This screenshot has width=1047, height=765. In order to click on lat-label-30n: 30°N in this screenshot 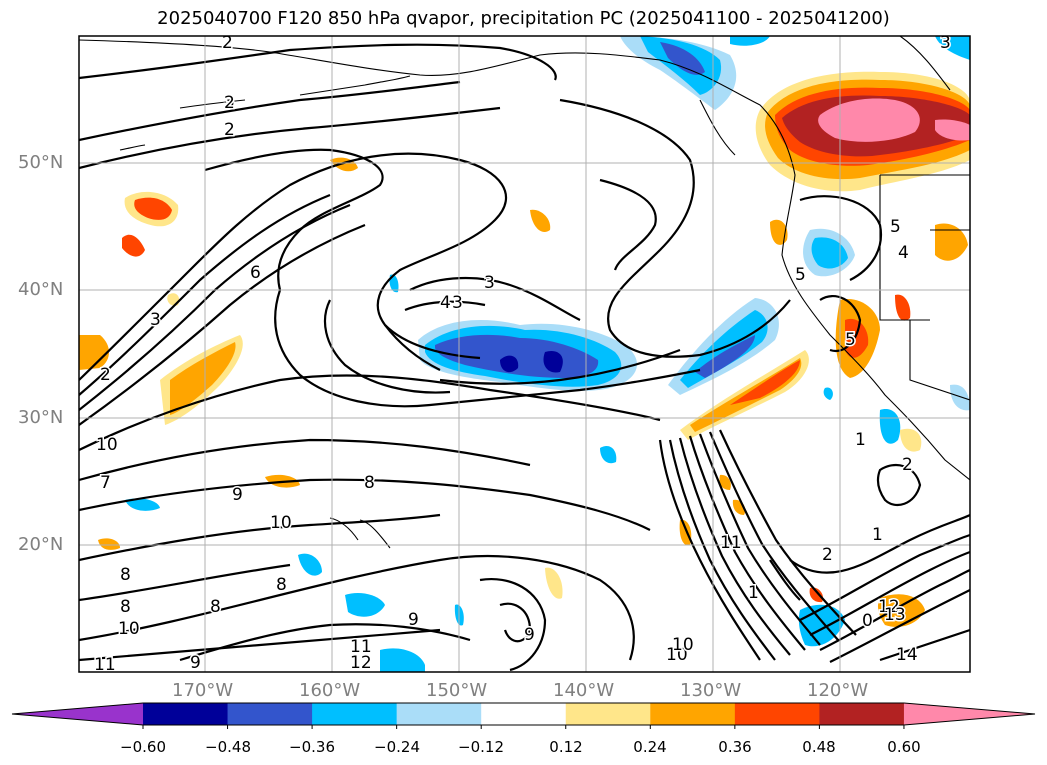, I will do `click(41, 417)`.